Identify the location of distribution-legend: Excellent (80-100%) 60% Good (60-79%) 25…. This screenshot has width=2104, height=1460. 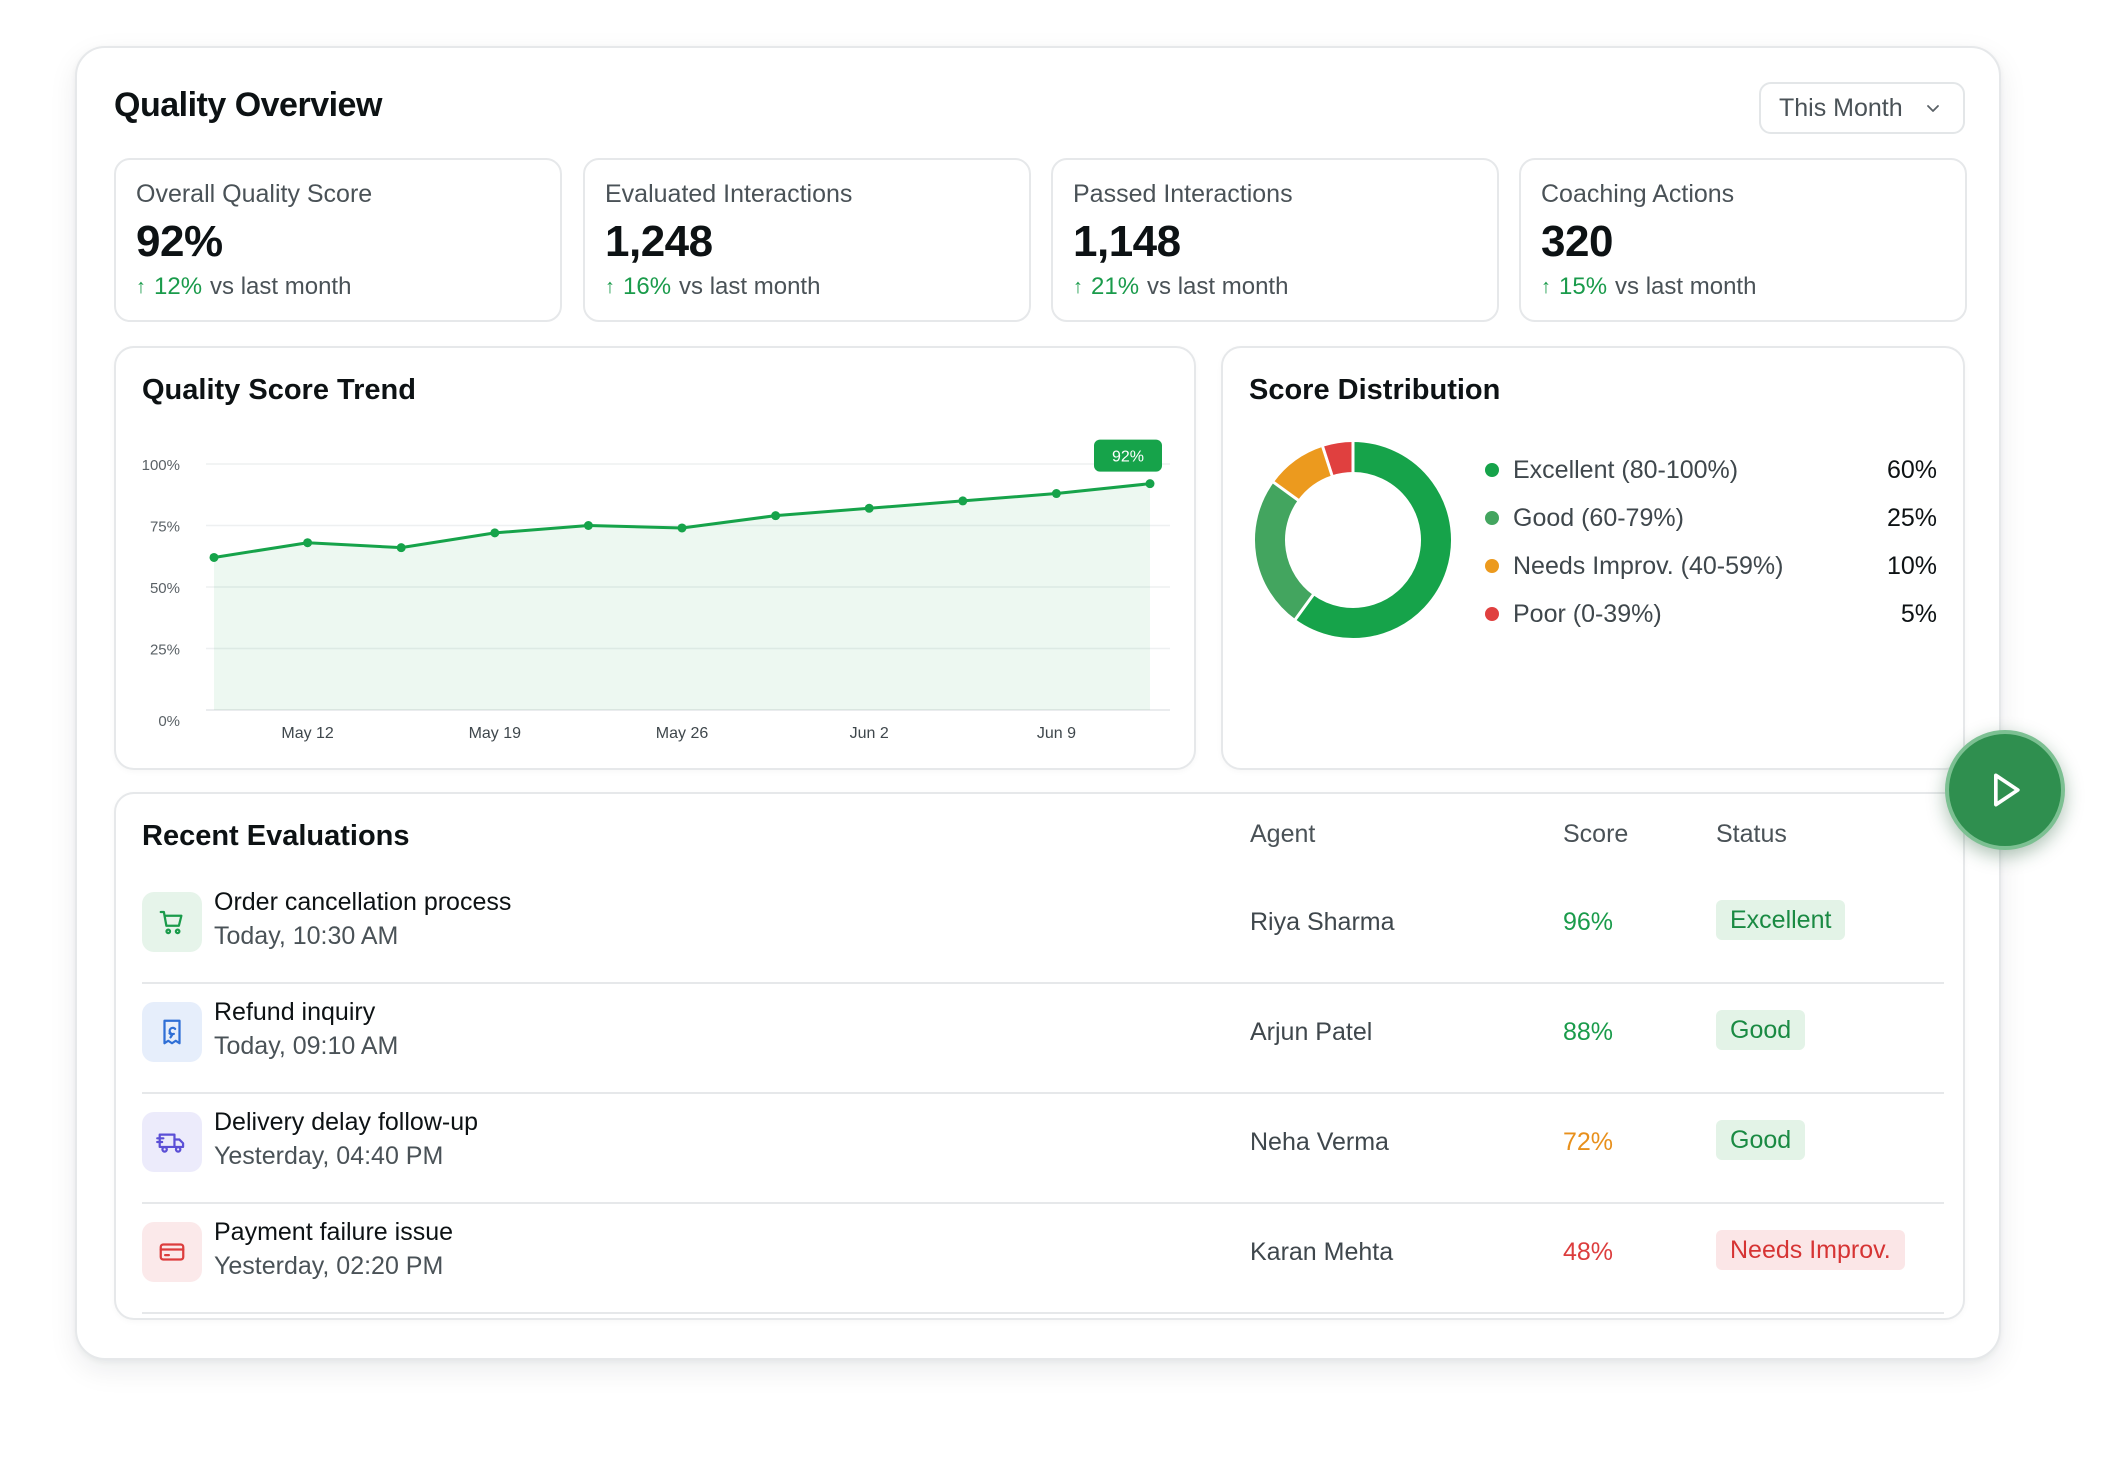
(1711, 542).